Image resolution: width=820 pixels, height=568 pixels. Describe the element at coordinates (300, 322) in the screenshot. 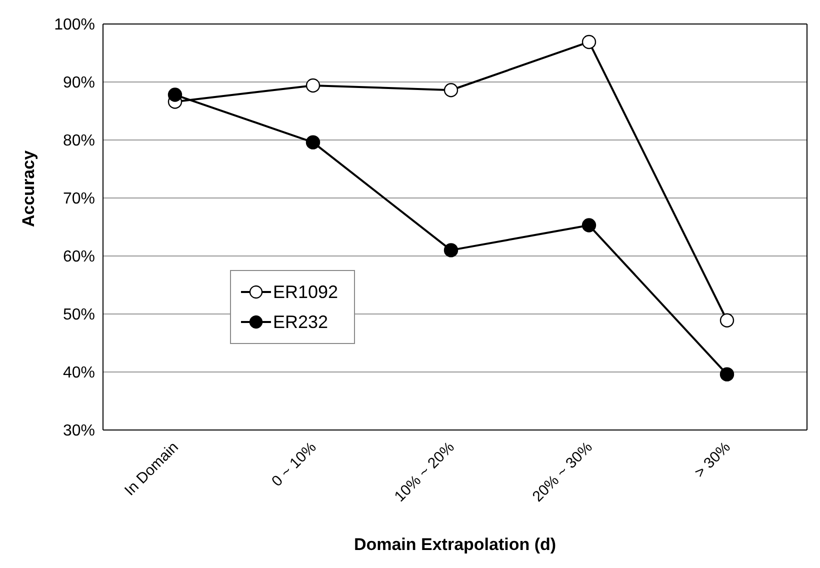

I see `legend-label: ER232` at that location.